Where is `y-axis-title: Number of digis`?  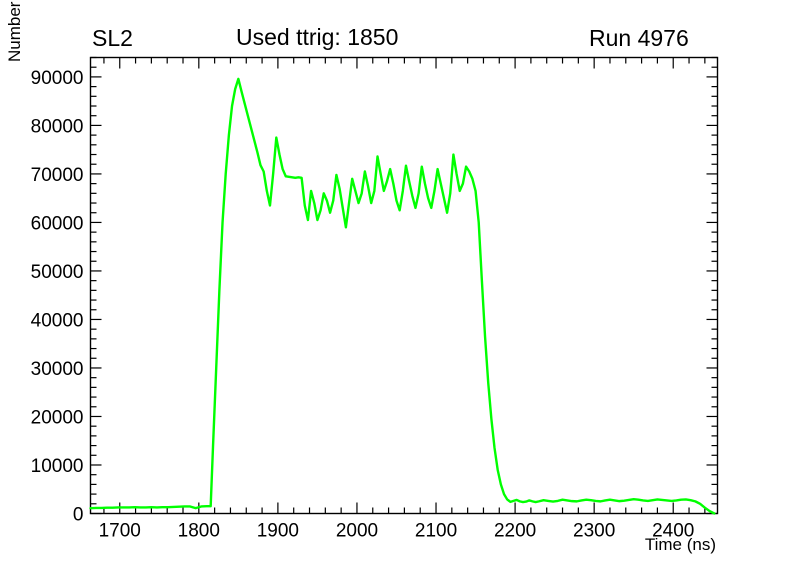 y-axis-title: Number of digis is located at coordinates (14, 31).